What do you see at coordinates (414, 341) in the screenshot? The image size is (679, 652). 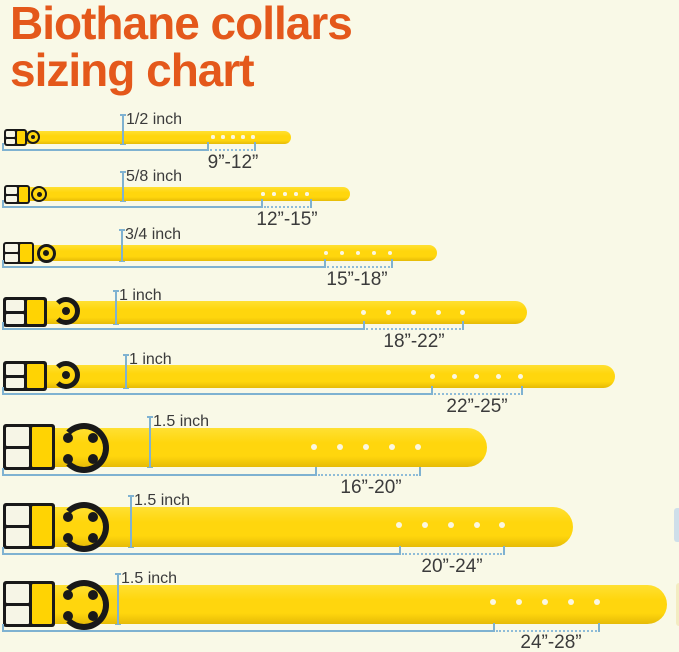 I see `range-label: 18”-22”` at bounding box center [414, 341].